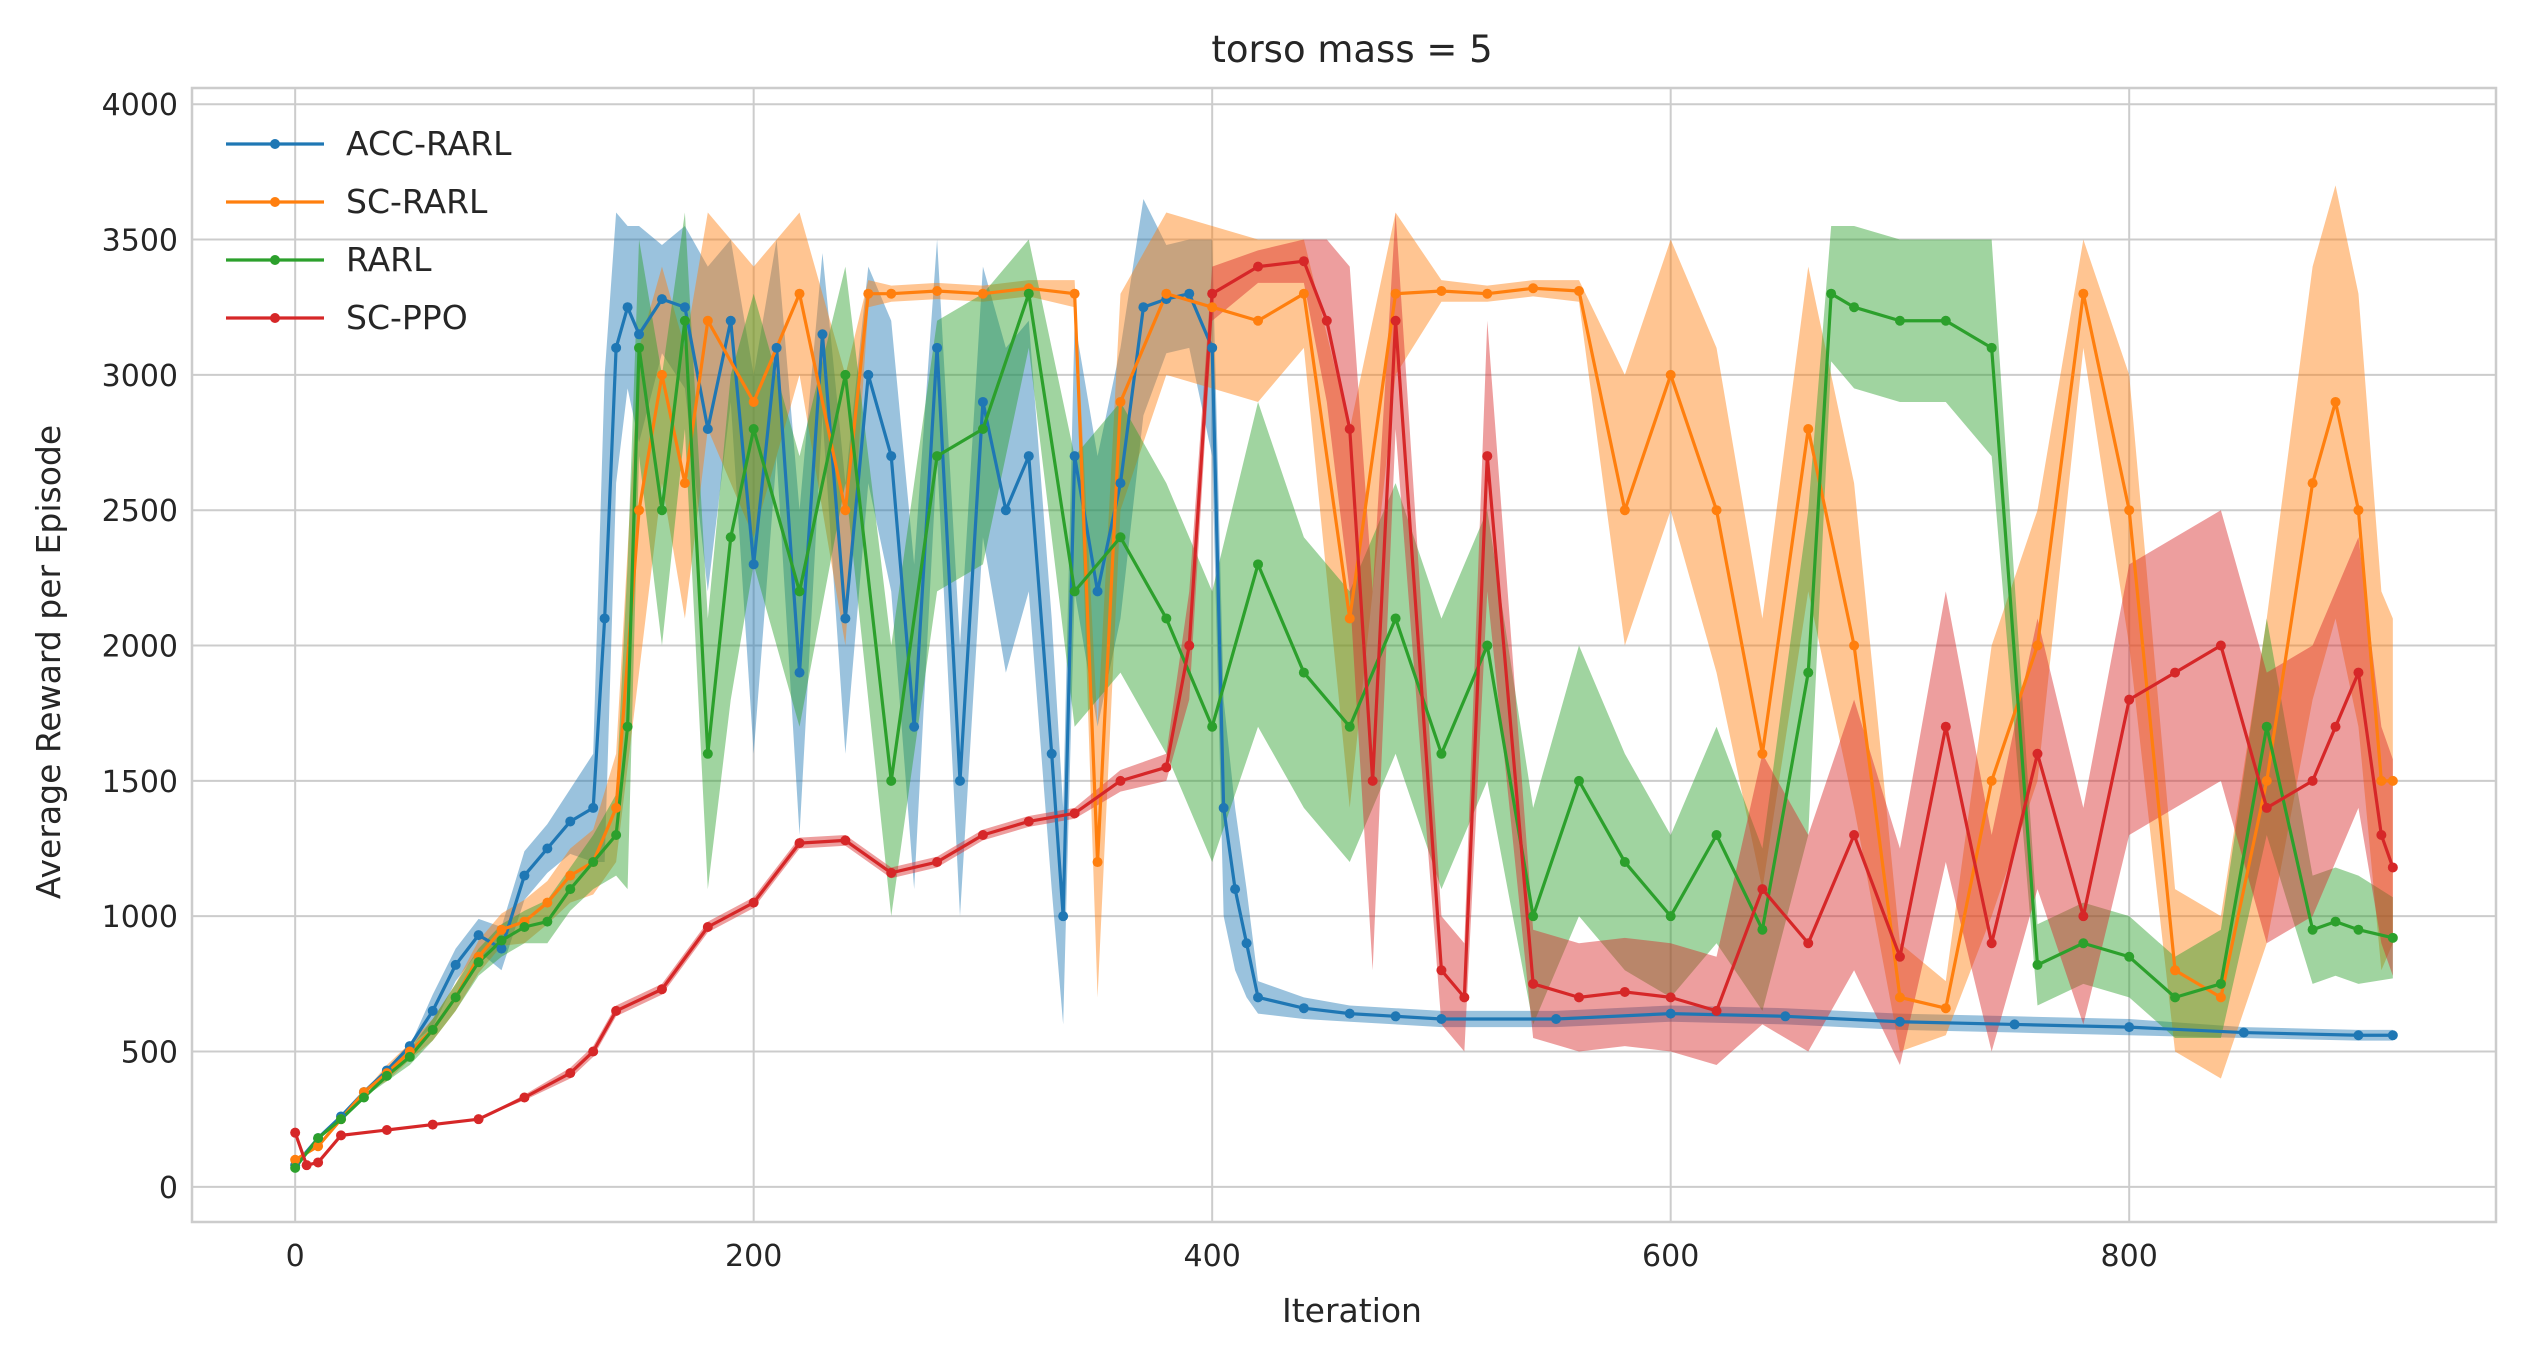 This screenshot has width=2546, height=1360. Describe the element at coordinates (140, 511) in the screenshot. I see `y-tick-label: 2500` at that location.